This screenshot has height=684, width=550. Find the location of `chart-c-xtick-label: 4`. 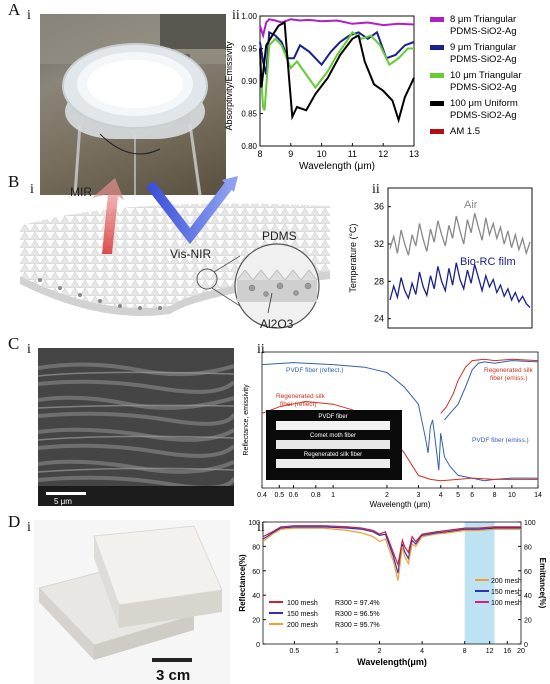

chart-c-xtick-label: 4 is located at coordinates (441, 495).